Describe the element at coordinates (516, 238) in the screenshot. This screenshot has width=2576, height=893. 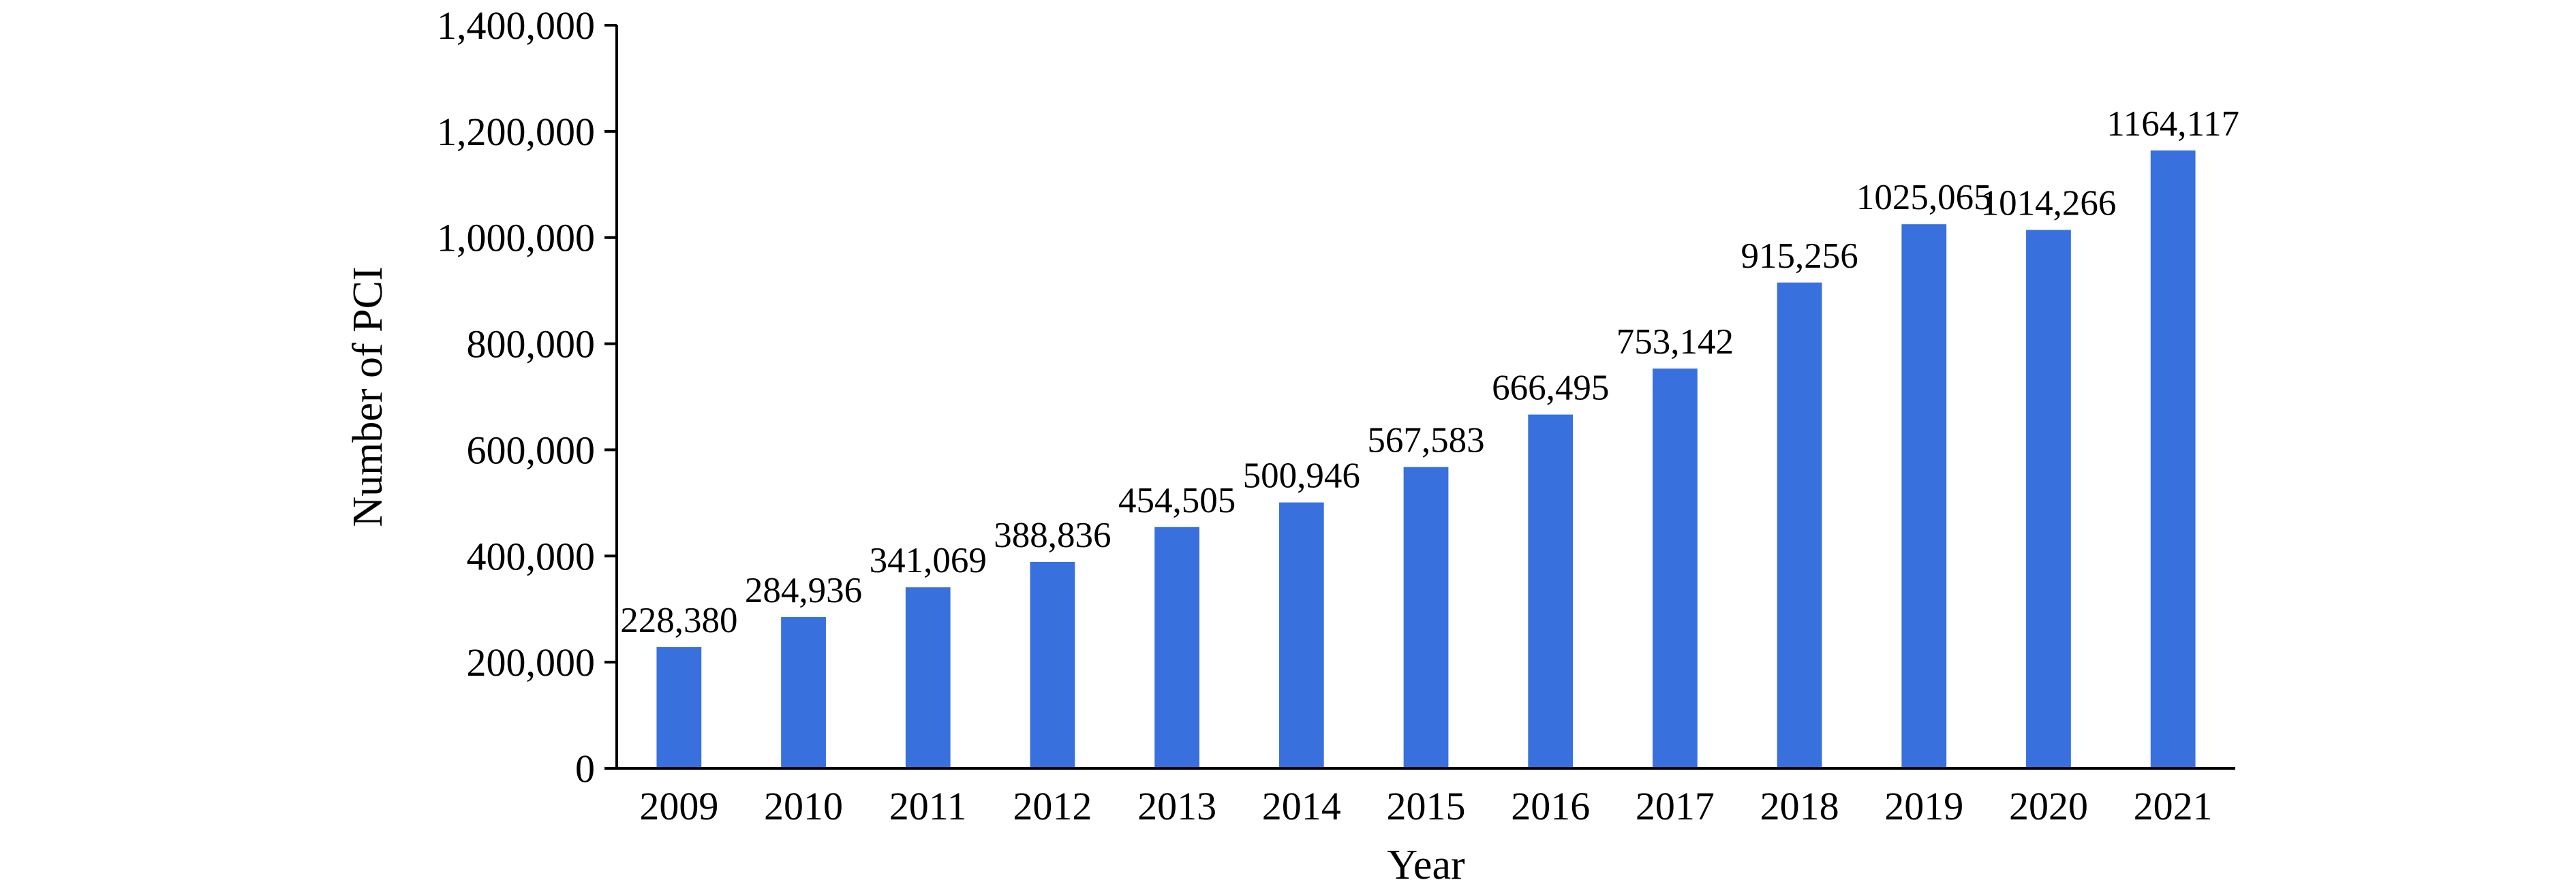
I see `y-tick-label: 1,000,000` at that location.